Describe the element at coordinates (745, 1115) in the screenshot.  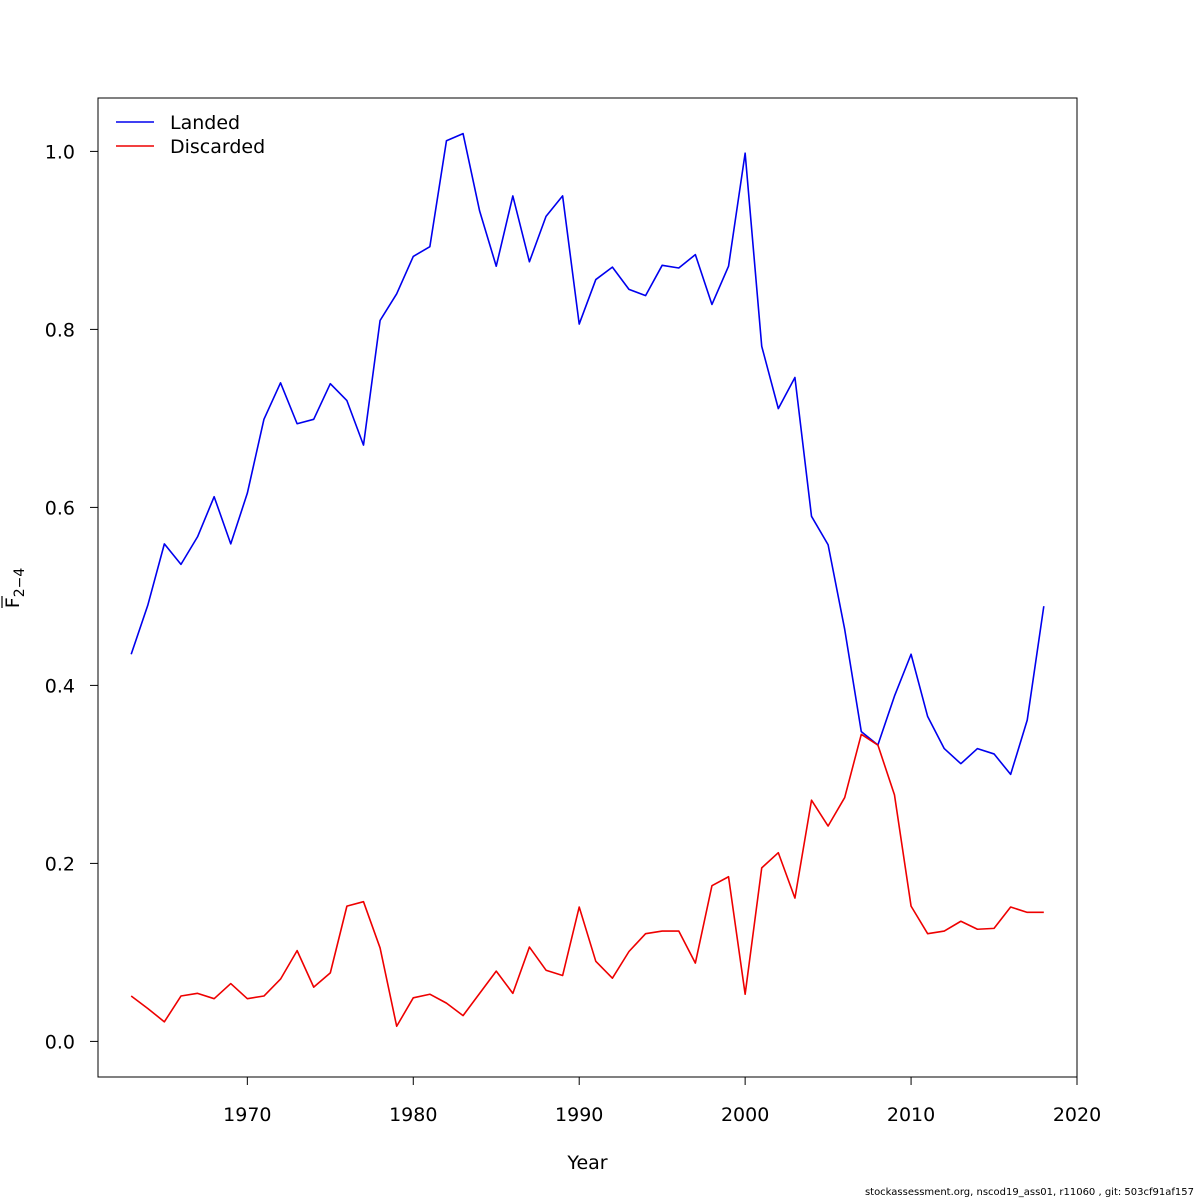
I see `x-tick-label: 2000` at that location.